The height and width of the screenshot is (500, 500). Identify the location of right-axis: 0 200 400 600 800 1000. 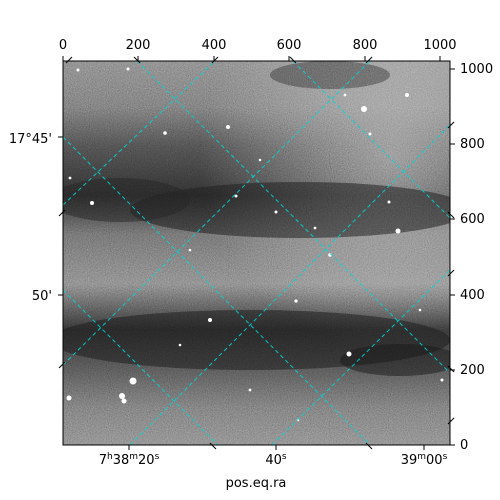
(470, 257).